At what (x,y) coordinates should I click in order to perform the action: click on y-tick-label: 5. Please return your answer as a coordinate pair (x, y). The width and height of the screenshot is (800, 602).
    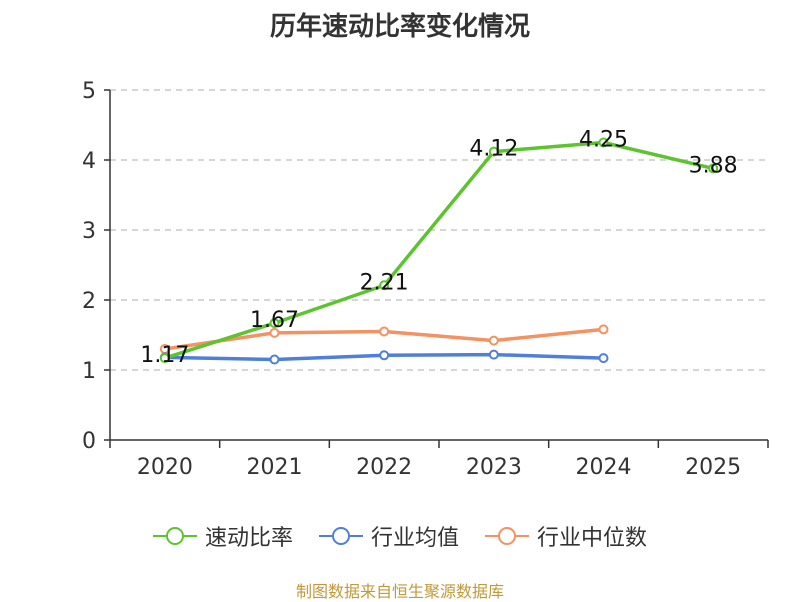
    Looking at the image, I should click on (89, 91).